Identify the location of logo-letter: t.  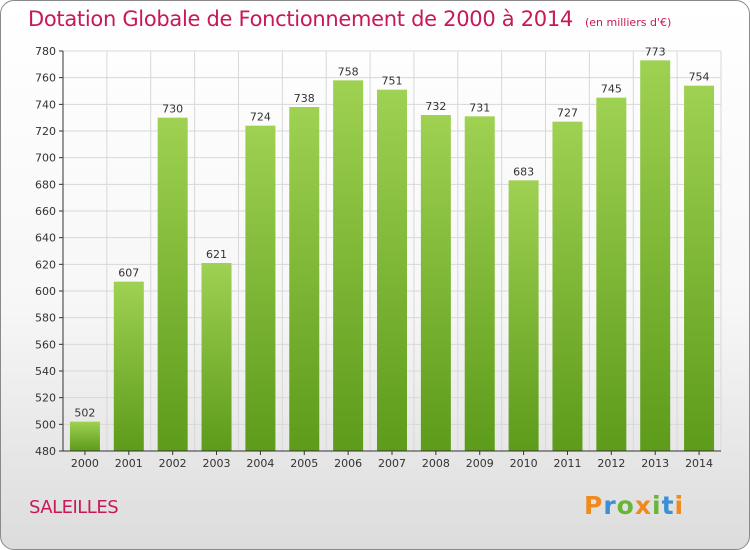
(668, 505).